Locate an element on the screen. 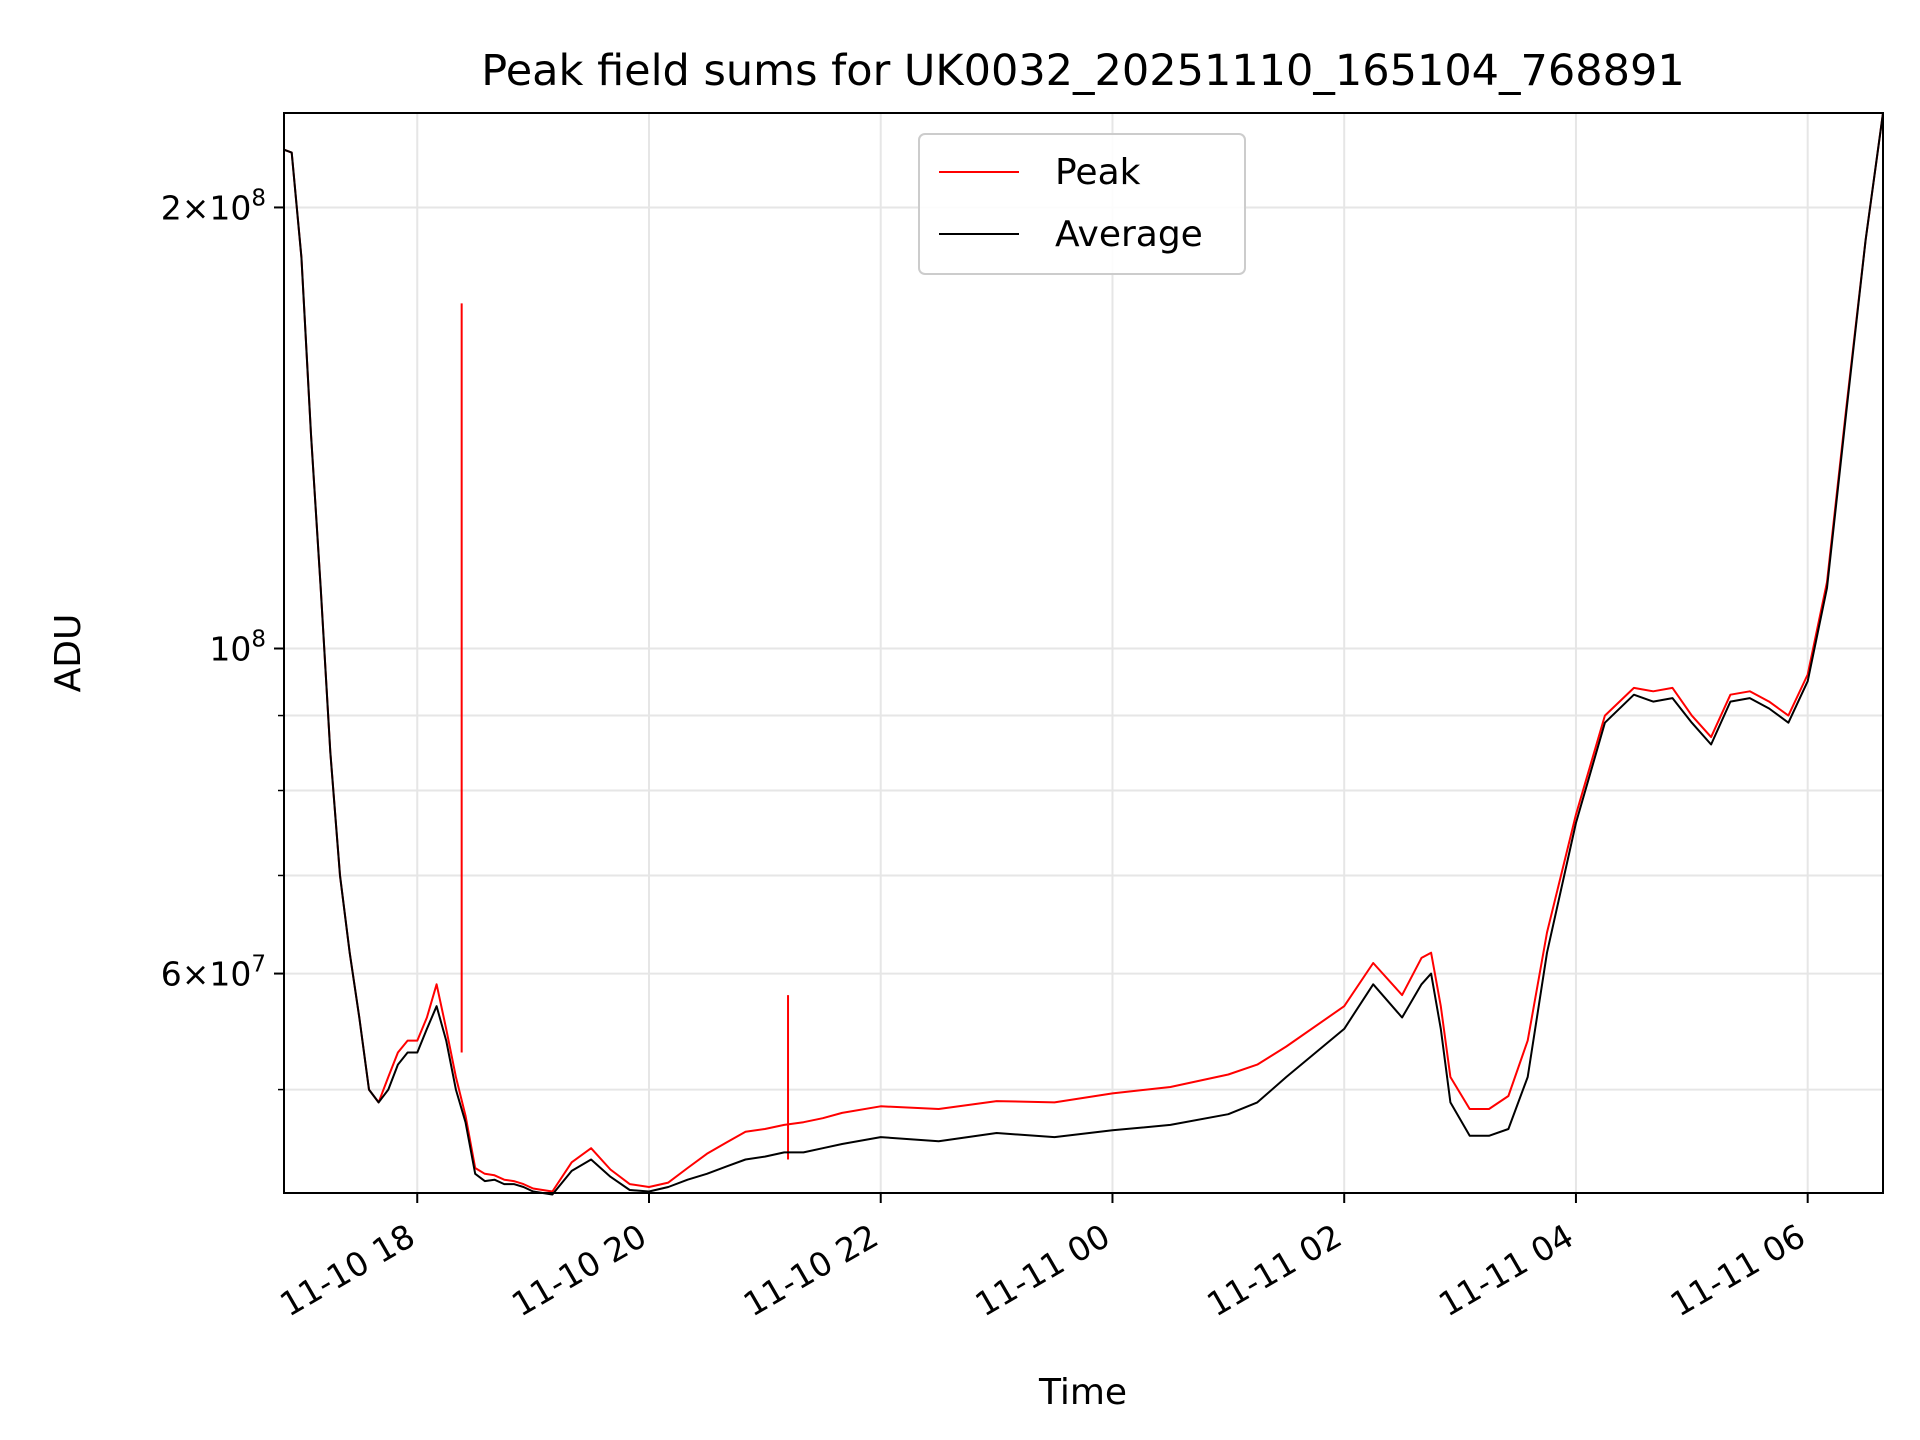  legend: Peak Average is located at coordinates (1082, 204).